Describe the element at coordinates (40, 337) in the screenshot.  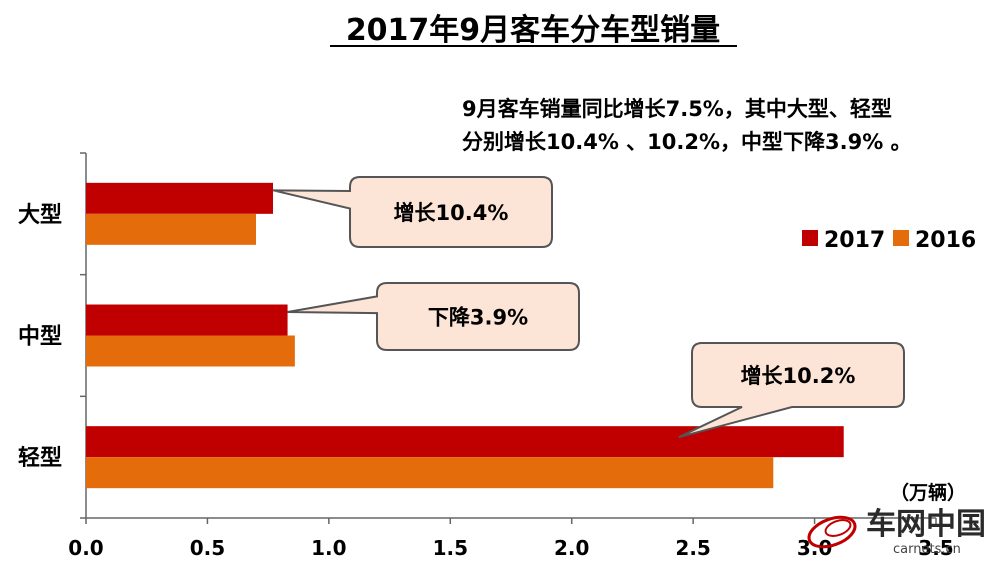
I see `category-label: 中型` at that location.